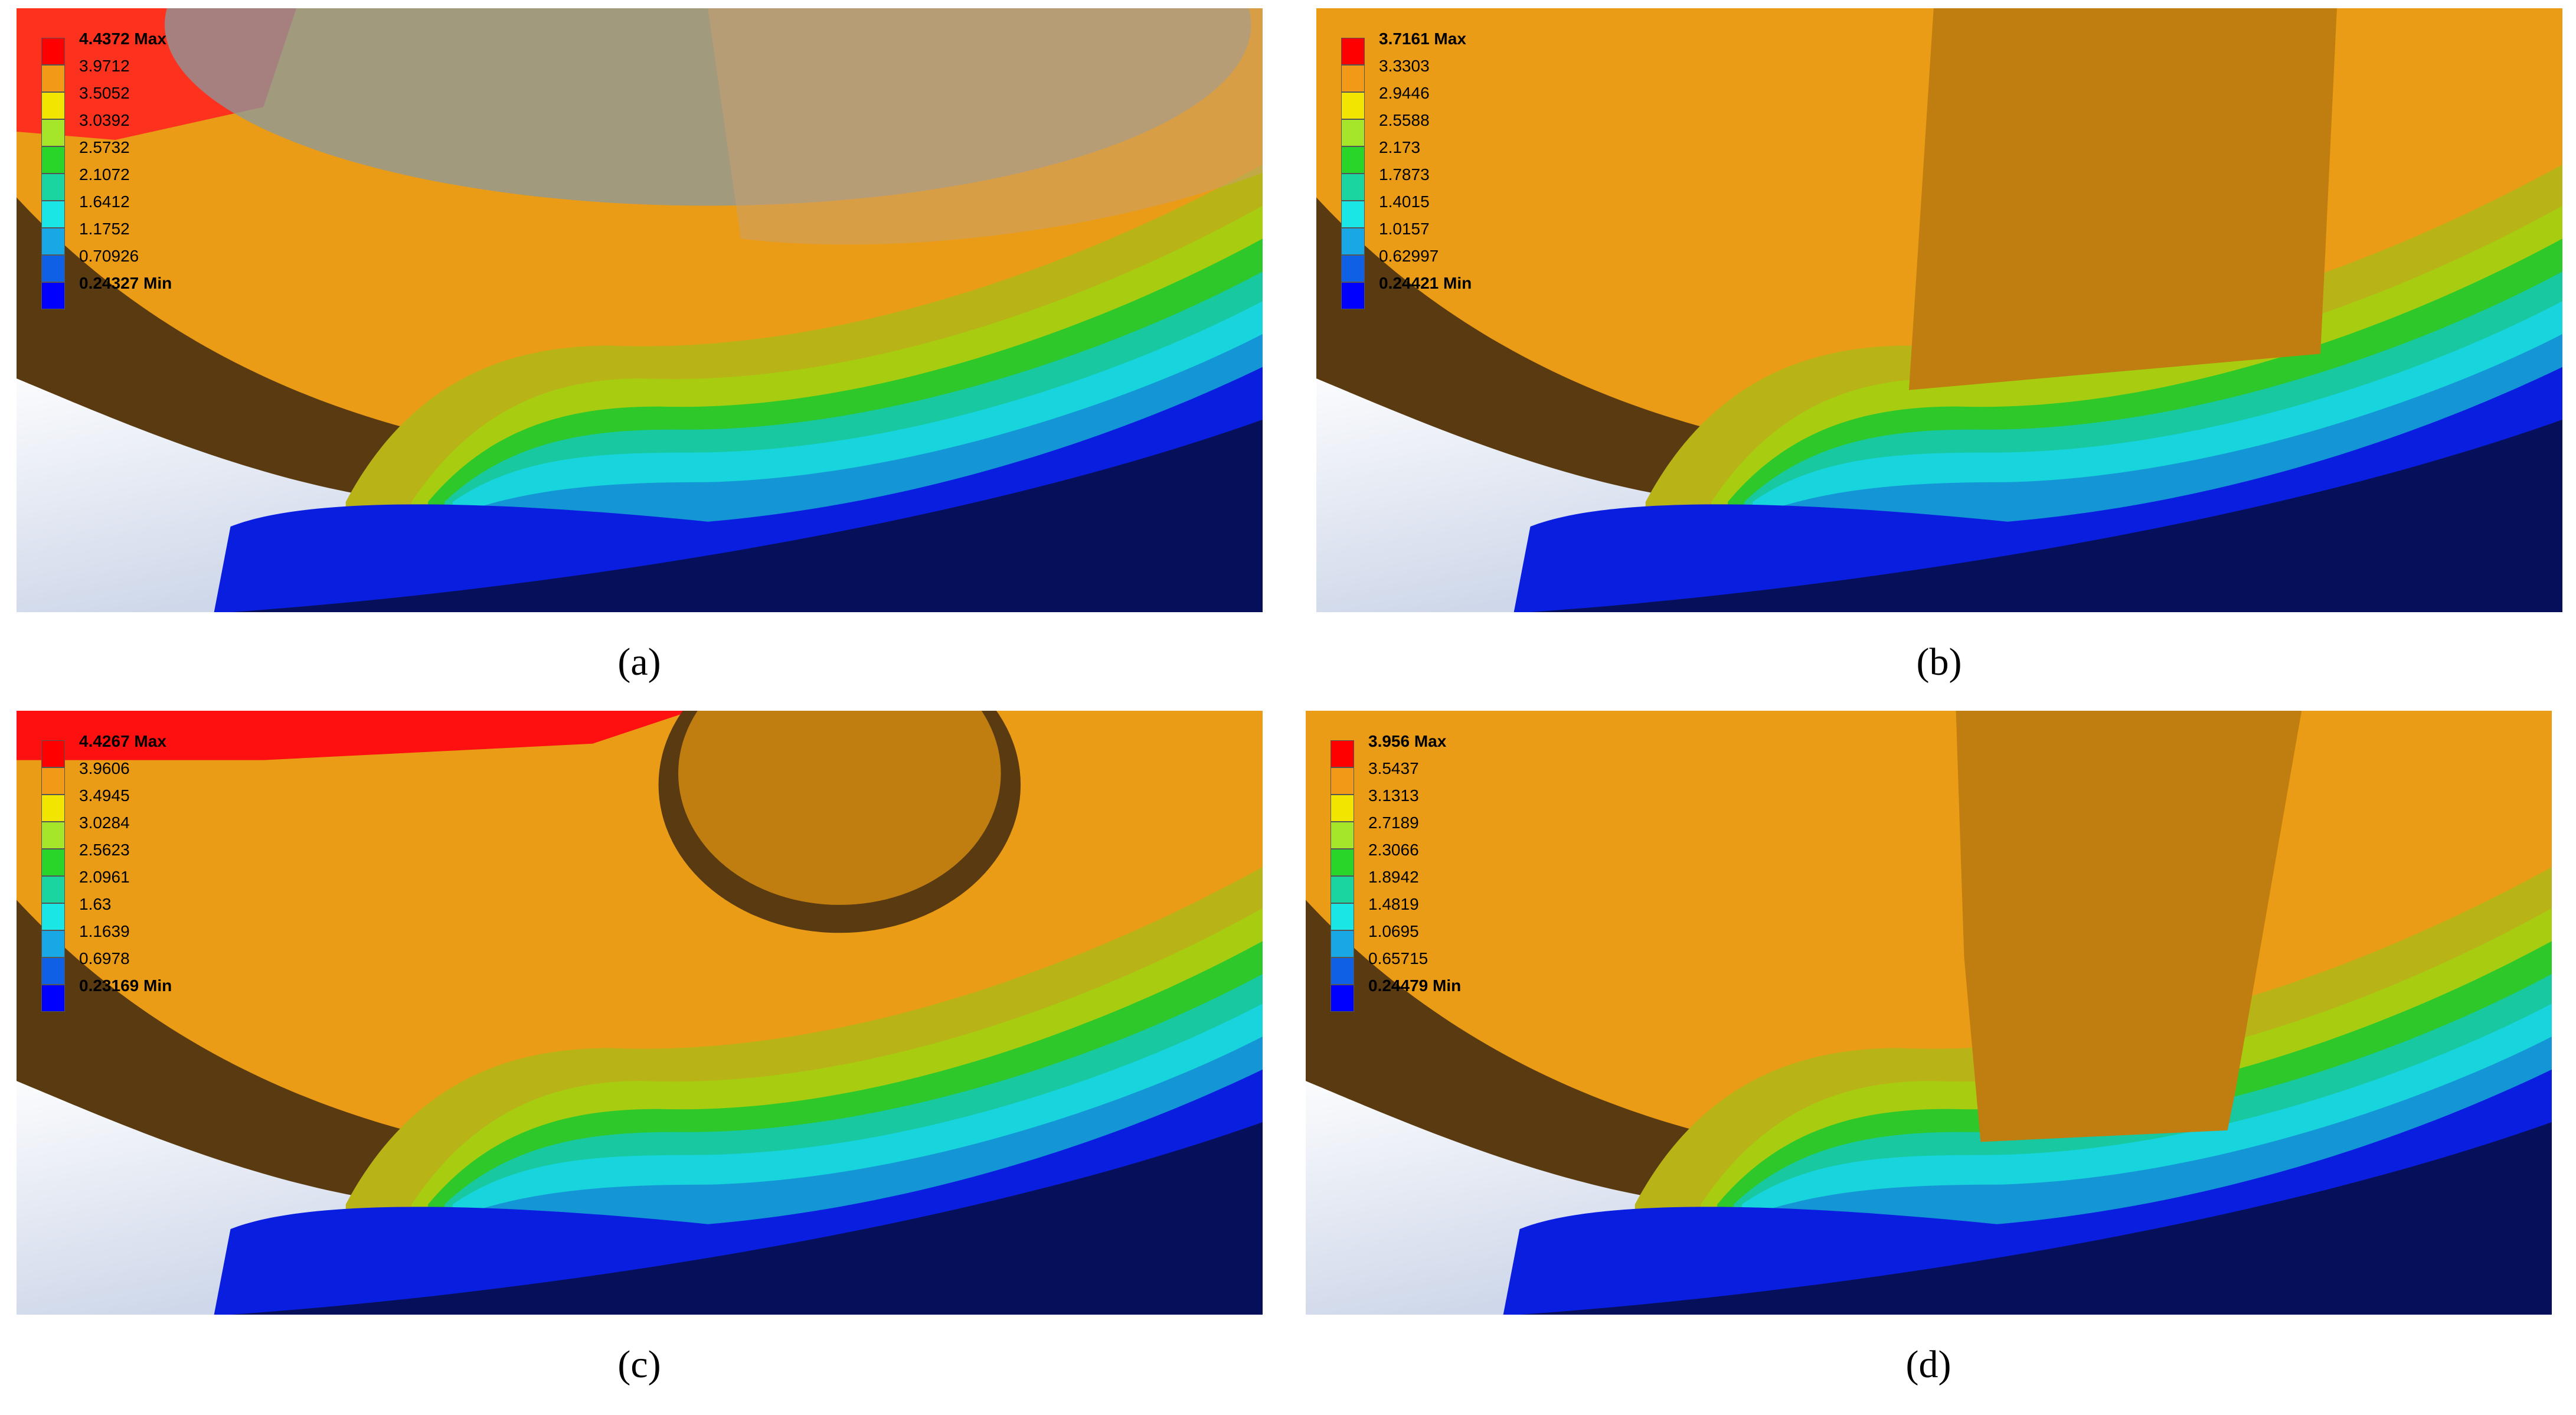 This screenshot has width=2576, height=1415. Describe the element at coordinates (104, 229) in the screenshot. I see `legend-label: 1.1752` at that location.